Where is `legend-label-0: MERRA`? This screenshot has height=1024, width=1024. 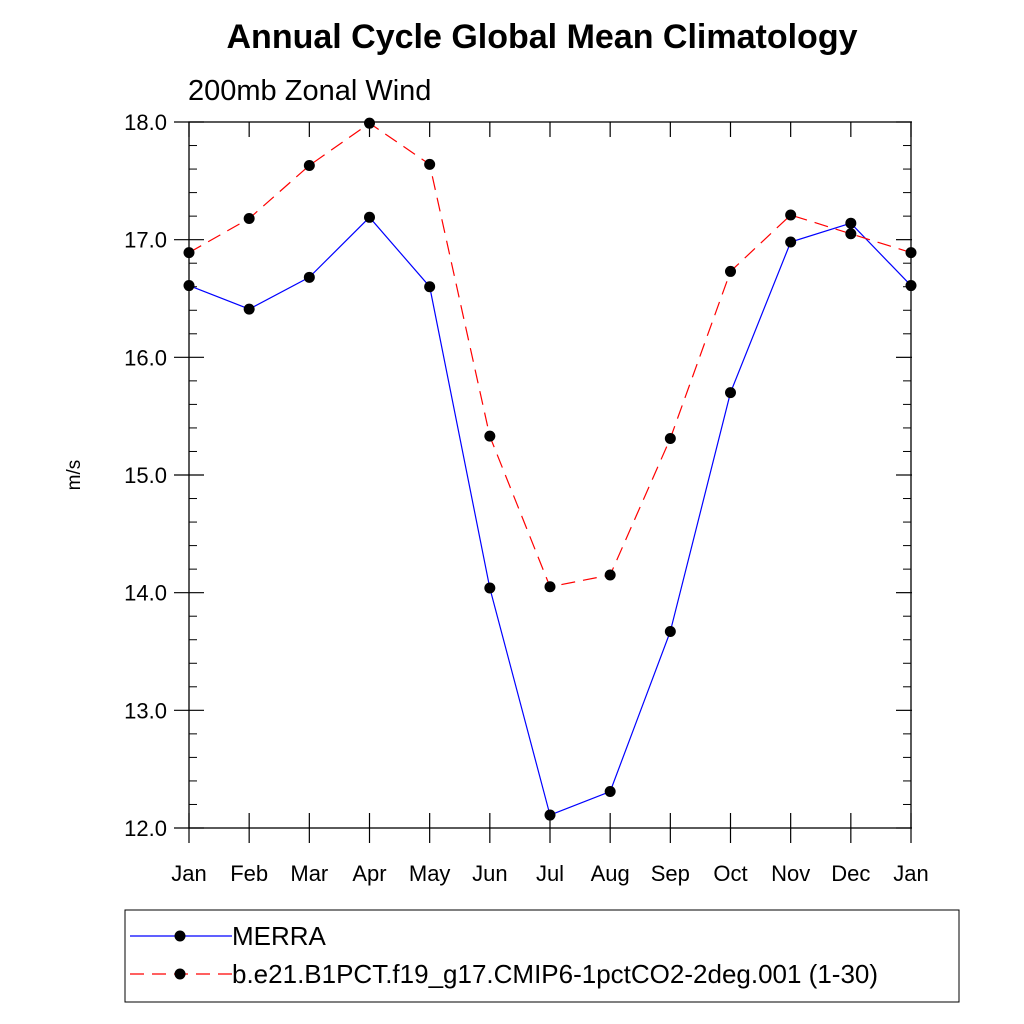 legend-label-0: MERRA is located at coordinates (279, 936).